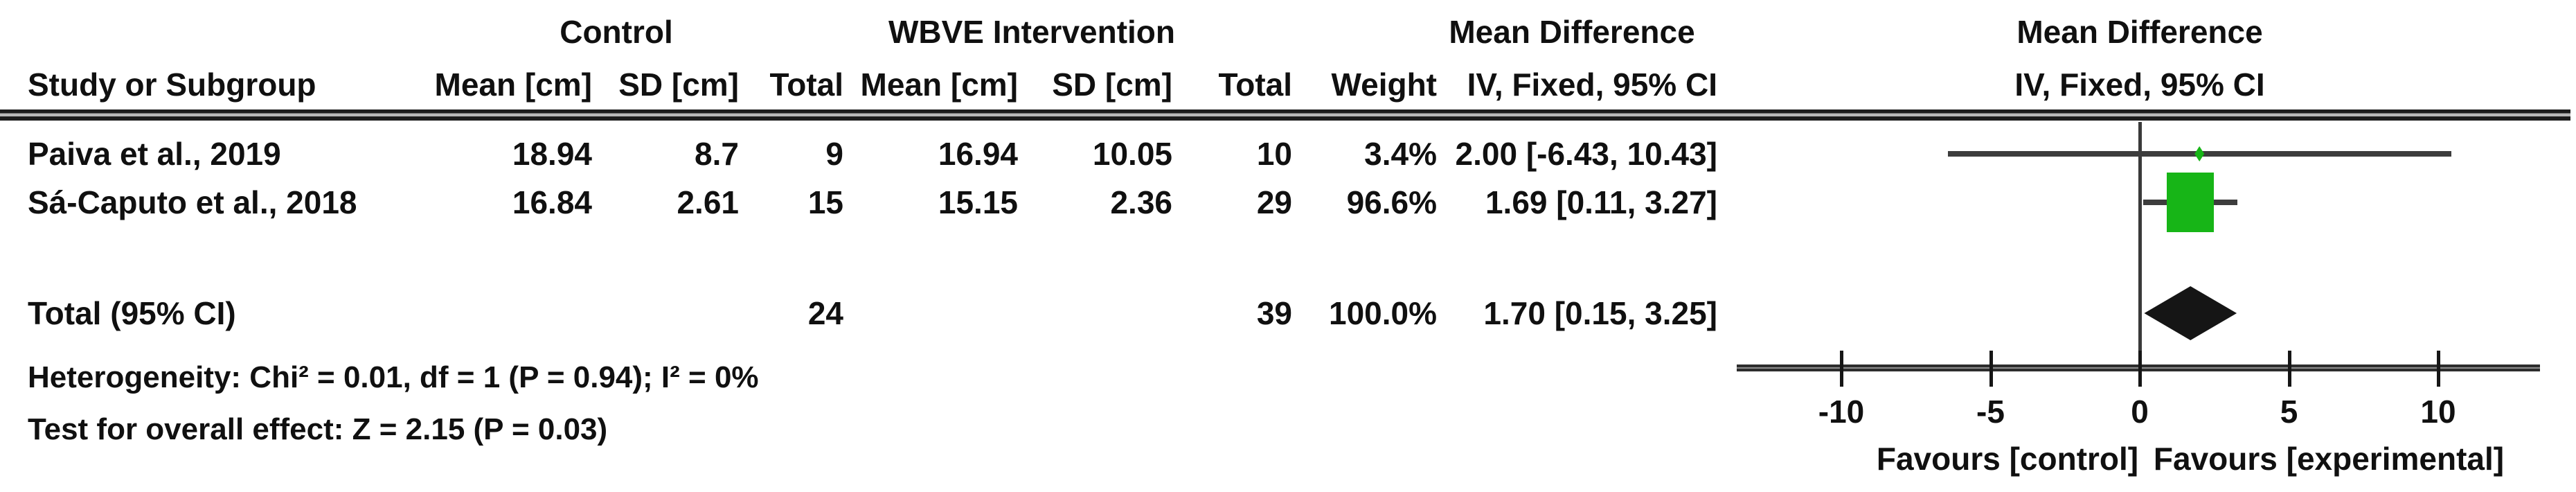  What do you see at coordinates (2438, 412) in the screenshot?
I see `axis-tick-label: 10` at bounding box center [2438, 412].